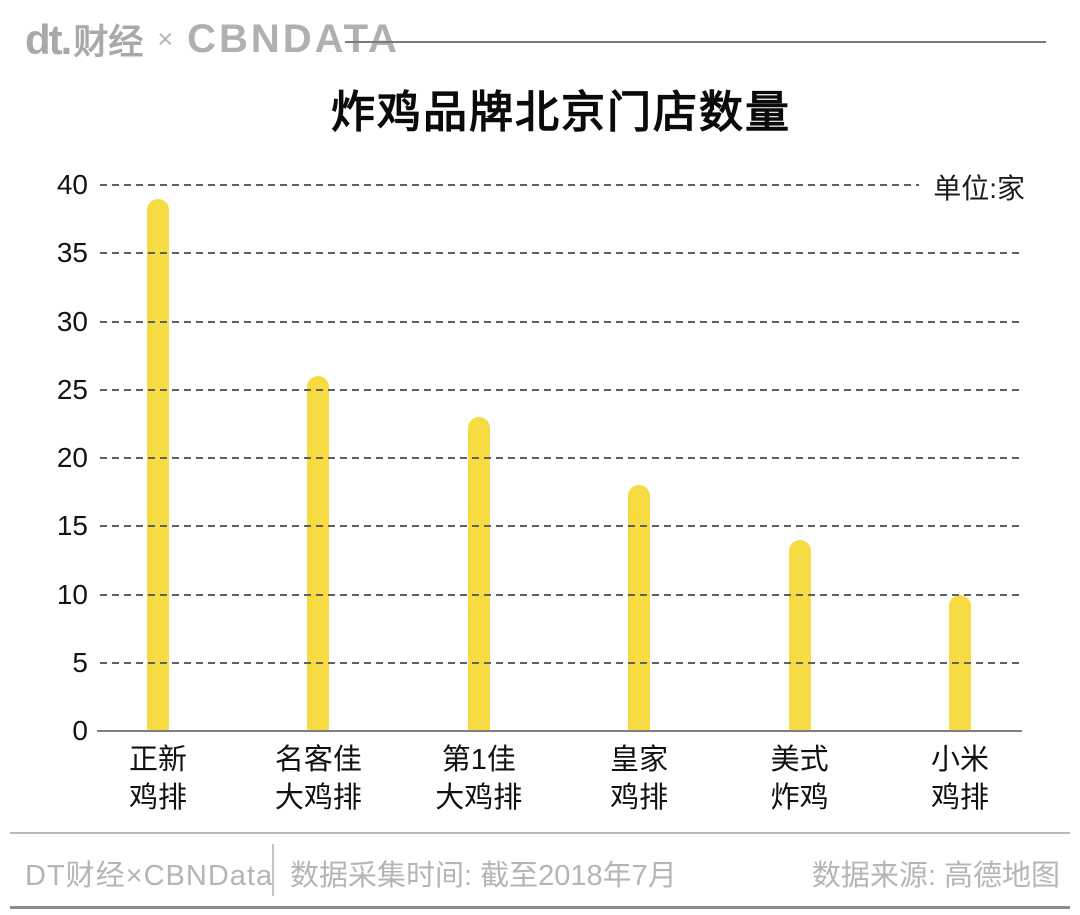 The height and width of the screenshot is (915, 1080). What do you see at coordinates (561, 662) in the screenshot?
I see `gridline-y5` at bounding box center [561, 662].